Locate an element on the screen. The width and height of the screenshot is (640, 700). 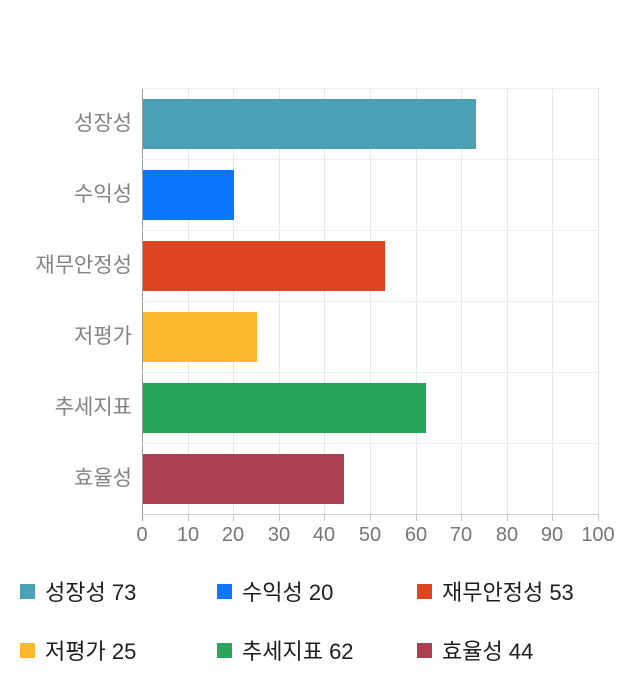
legend-item: 성장성 73 is located at coordinates (78, 591).